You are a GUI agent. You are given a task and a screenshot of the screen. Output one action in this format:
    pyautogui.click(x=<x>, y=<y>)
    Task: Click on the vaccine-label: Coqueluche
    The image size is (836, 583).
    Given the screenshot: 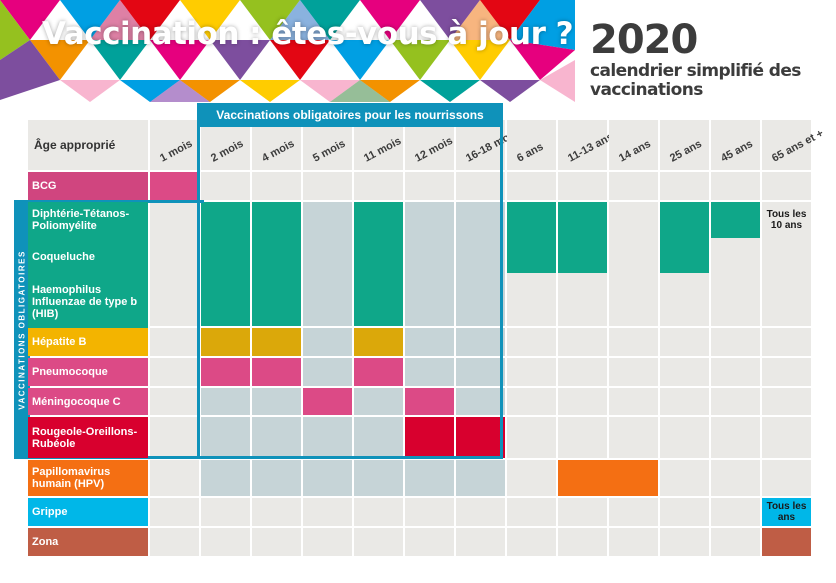 What is the action you would take?
    pyautogui.click(x=88, y=256)
    